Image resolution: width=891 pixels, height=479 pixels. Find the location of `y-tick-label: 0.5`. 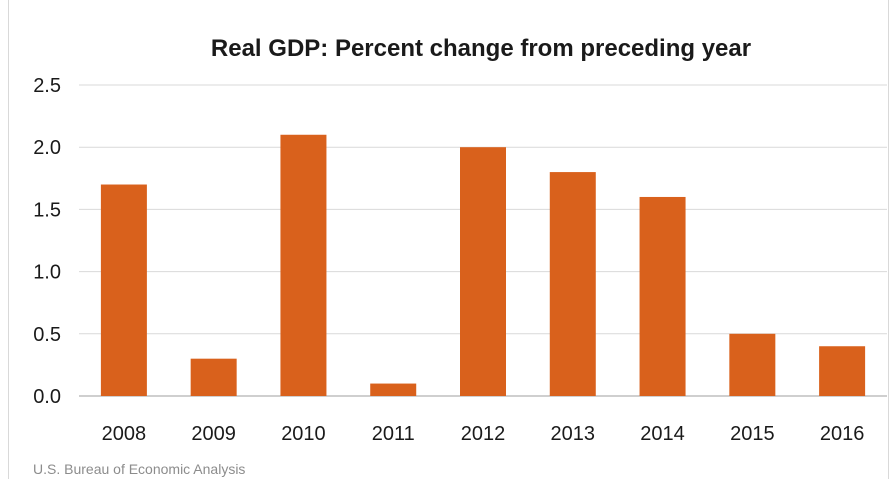

y-tick-label: 0.5 is located at coordinates (47, 335).